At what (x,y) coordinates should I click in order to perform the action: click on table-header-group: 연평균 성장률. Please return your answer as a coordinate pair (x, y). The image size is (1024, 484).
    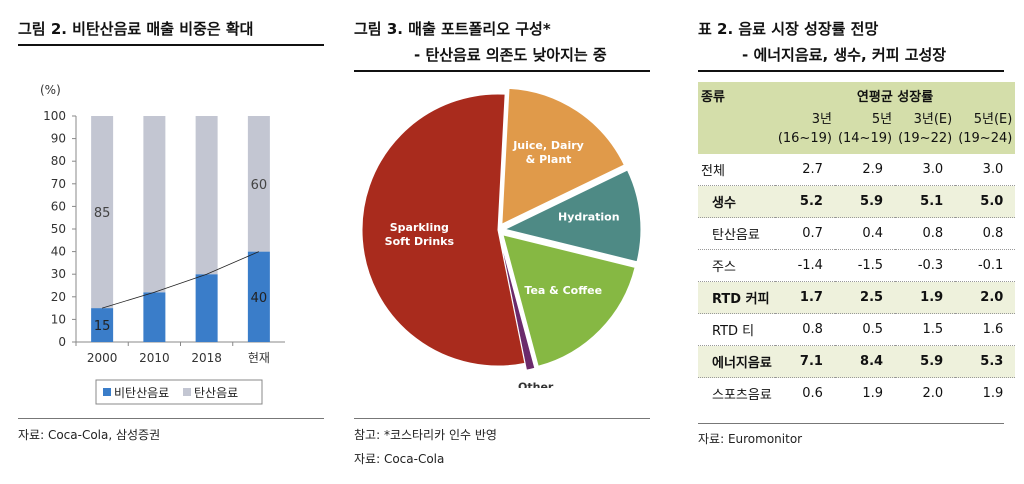
    Looking at the image, I should click on (895, 96).